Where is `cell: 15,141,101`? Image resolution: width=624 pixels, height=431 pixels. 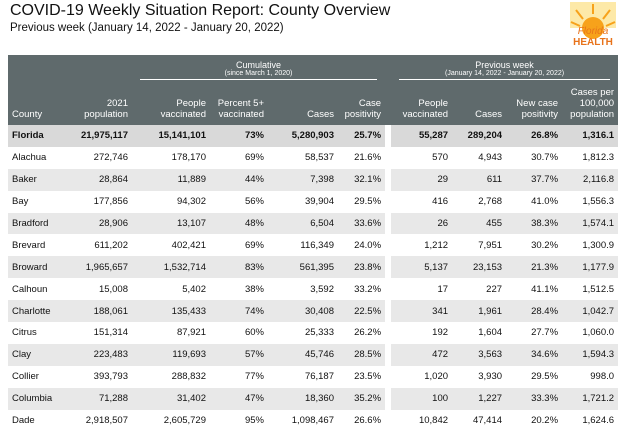 cell: 15,141,101 is located at coordinates (171, 136).